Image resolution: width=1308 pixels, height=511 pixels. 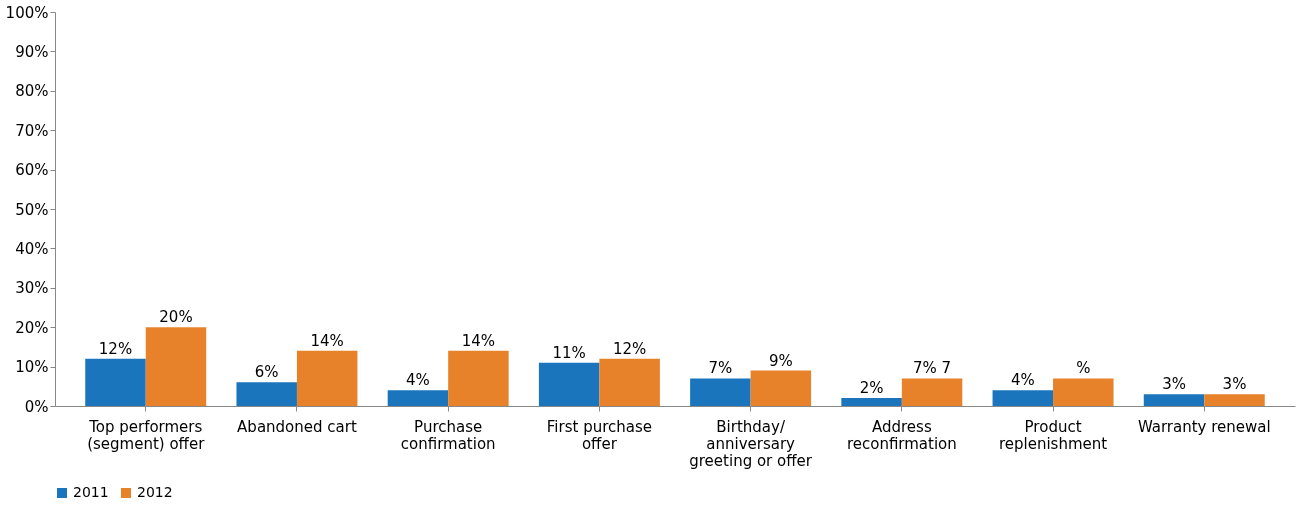 I want to click on y-tick-label: 30%, so click(x=32, y=288).